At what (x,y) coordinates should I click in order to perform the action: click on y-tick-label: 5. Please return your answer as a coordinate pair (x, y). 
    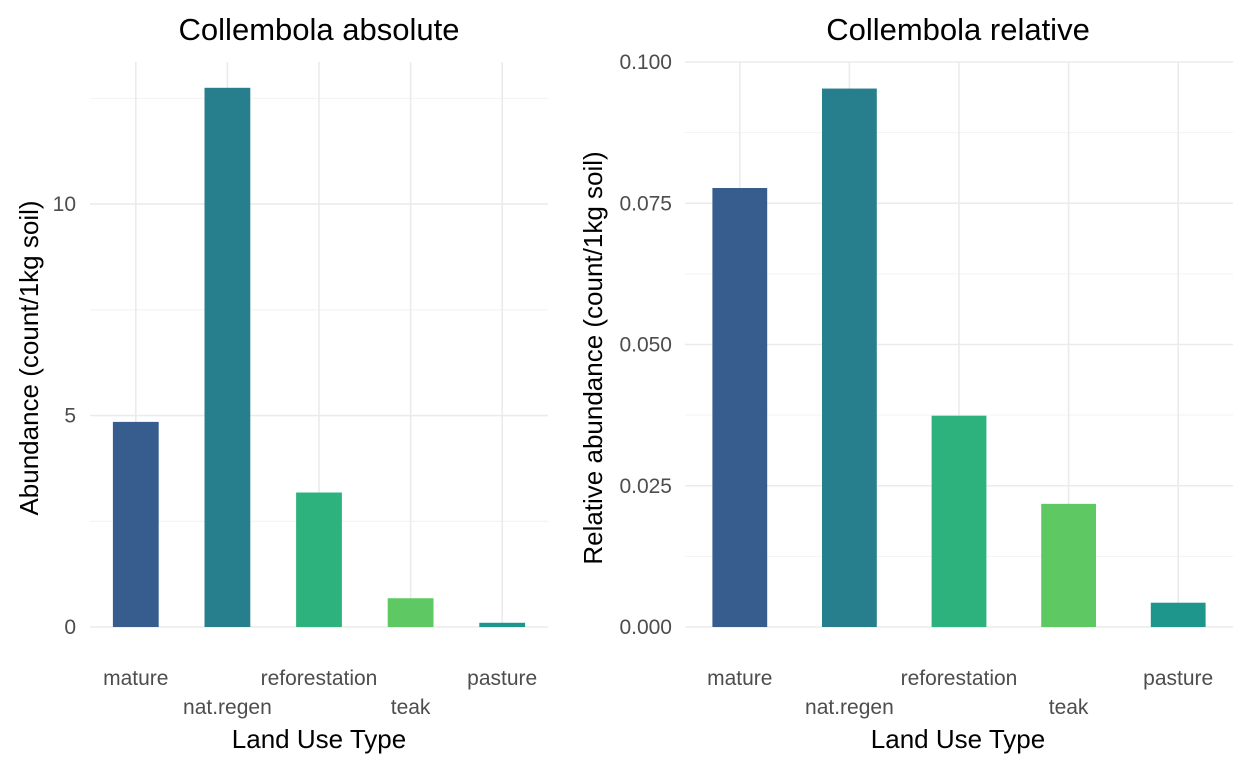
    Looking at the image, I should click on (70, 416).